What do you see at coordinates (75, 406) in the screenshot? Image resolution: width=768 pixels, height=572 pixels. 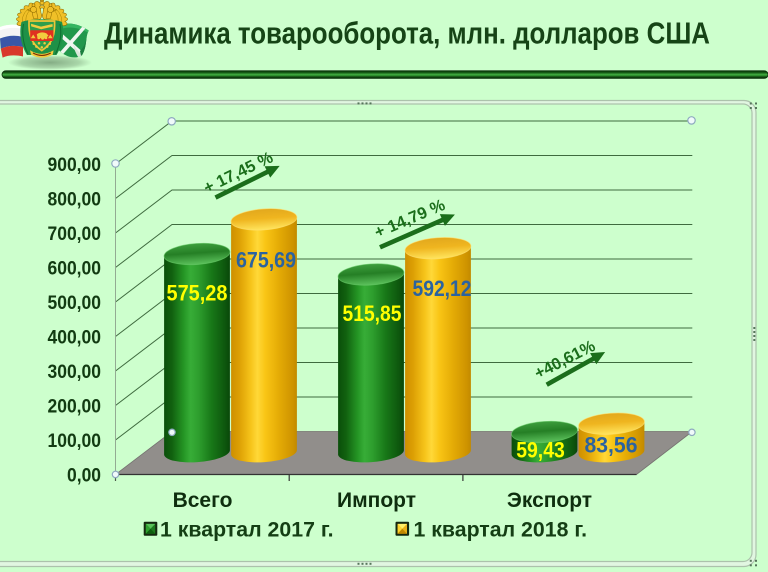 I see `svg-text: 200,00` at bounding box center [75, 406].